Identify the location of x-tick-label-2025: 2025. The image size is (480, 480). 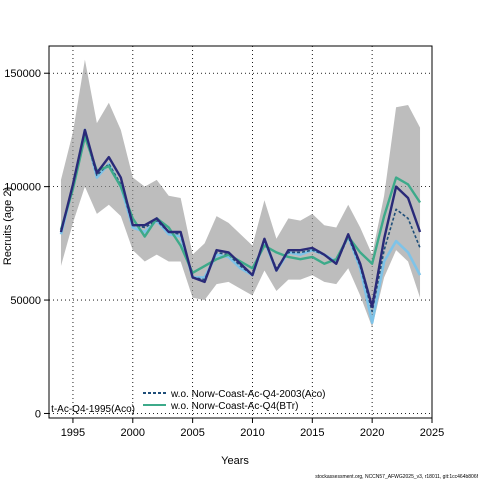
(432, 433).